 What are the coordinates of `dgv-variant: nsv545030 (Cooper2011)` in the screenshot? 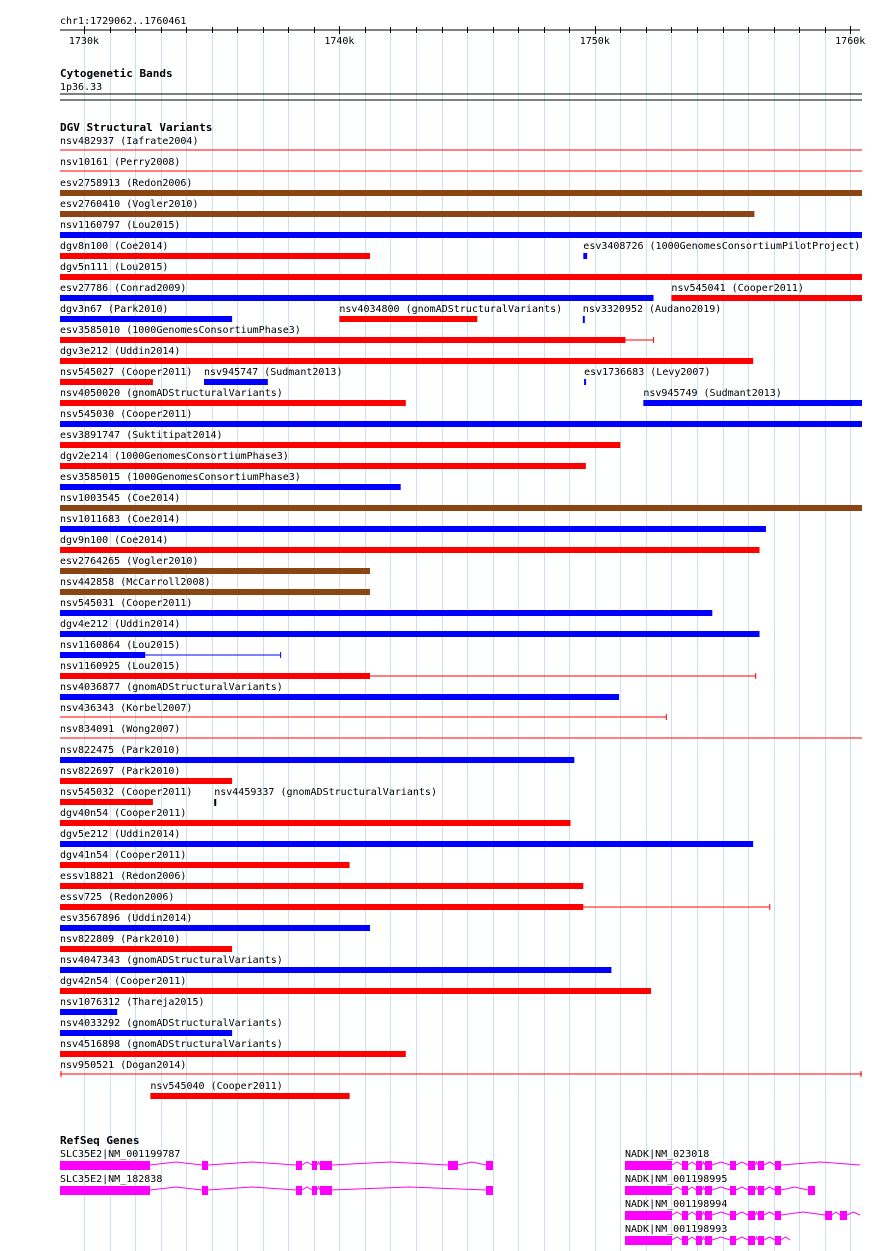 It's located at (461, 418).